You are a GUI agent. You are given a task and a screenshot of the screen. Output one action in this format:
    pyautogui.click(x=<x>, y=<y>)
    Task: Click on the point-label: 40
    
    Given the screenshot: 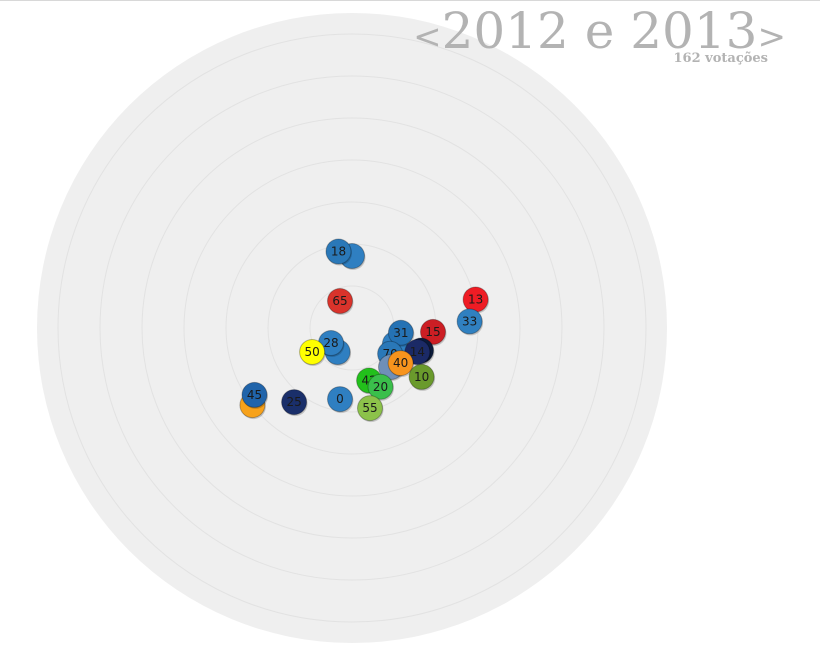 What is the action you would take?
    pyautogui.click(x=400, y=363)
    